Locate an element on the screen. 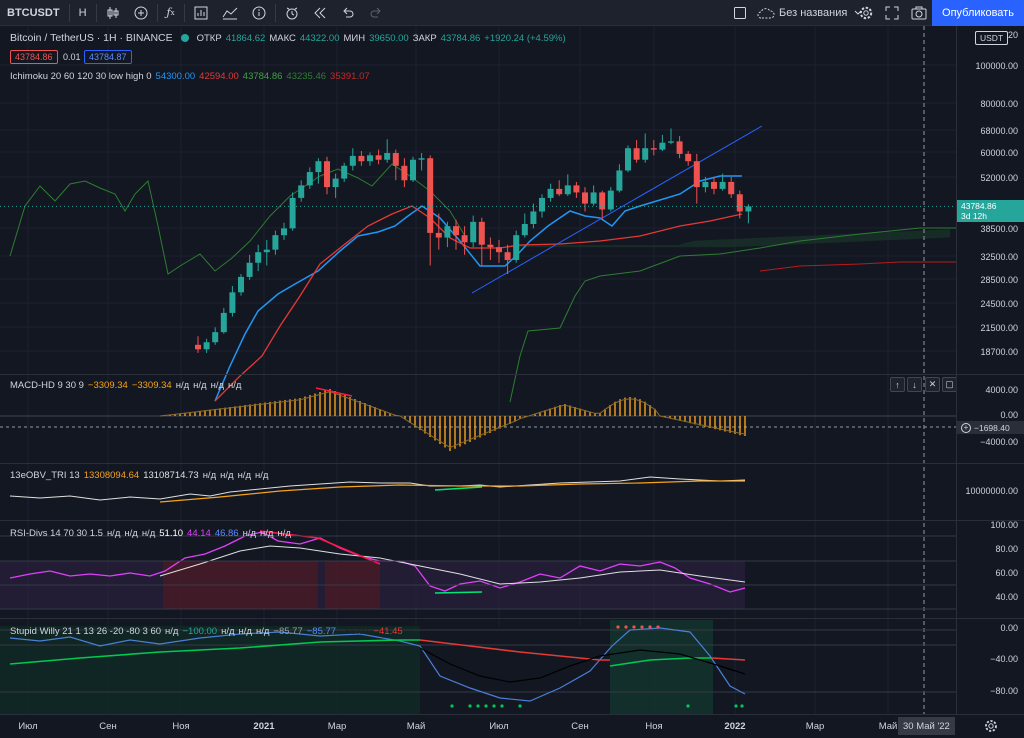 The height and width of the screenshot is (738, 1024). ichimoku-leading-b is located at coordinates (732, 315).